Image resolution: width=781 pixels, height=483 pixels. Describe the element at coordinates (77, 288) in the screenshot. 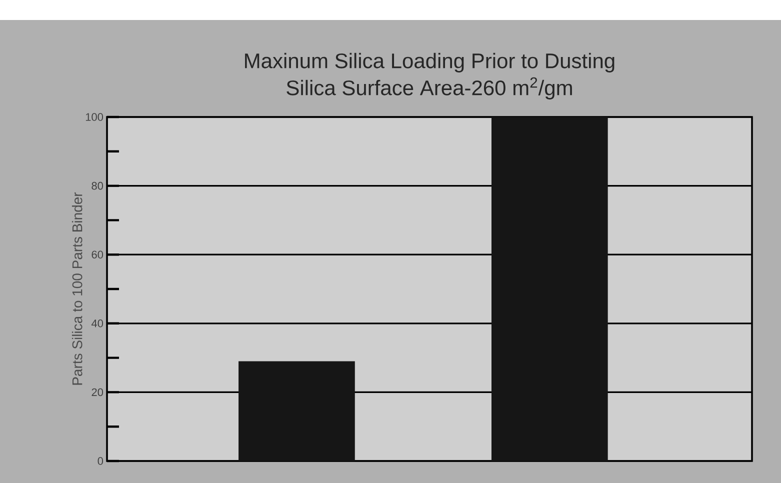

I see `y-axis-title: Parts Silica to 100 Parts Binder` at that location.